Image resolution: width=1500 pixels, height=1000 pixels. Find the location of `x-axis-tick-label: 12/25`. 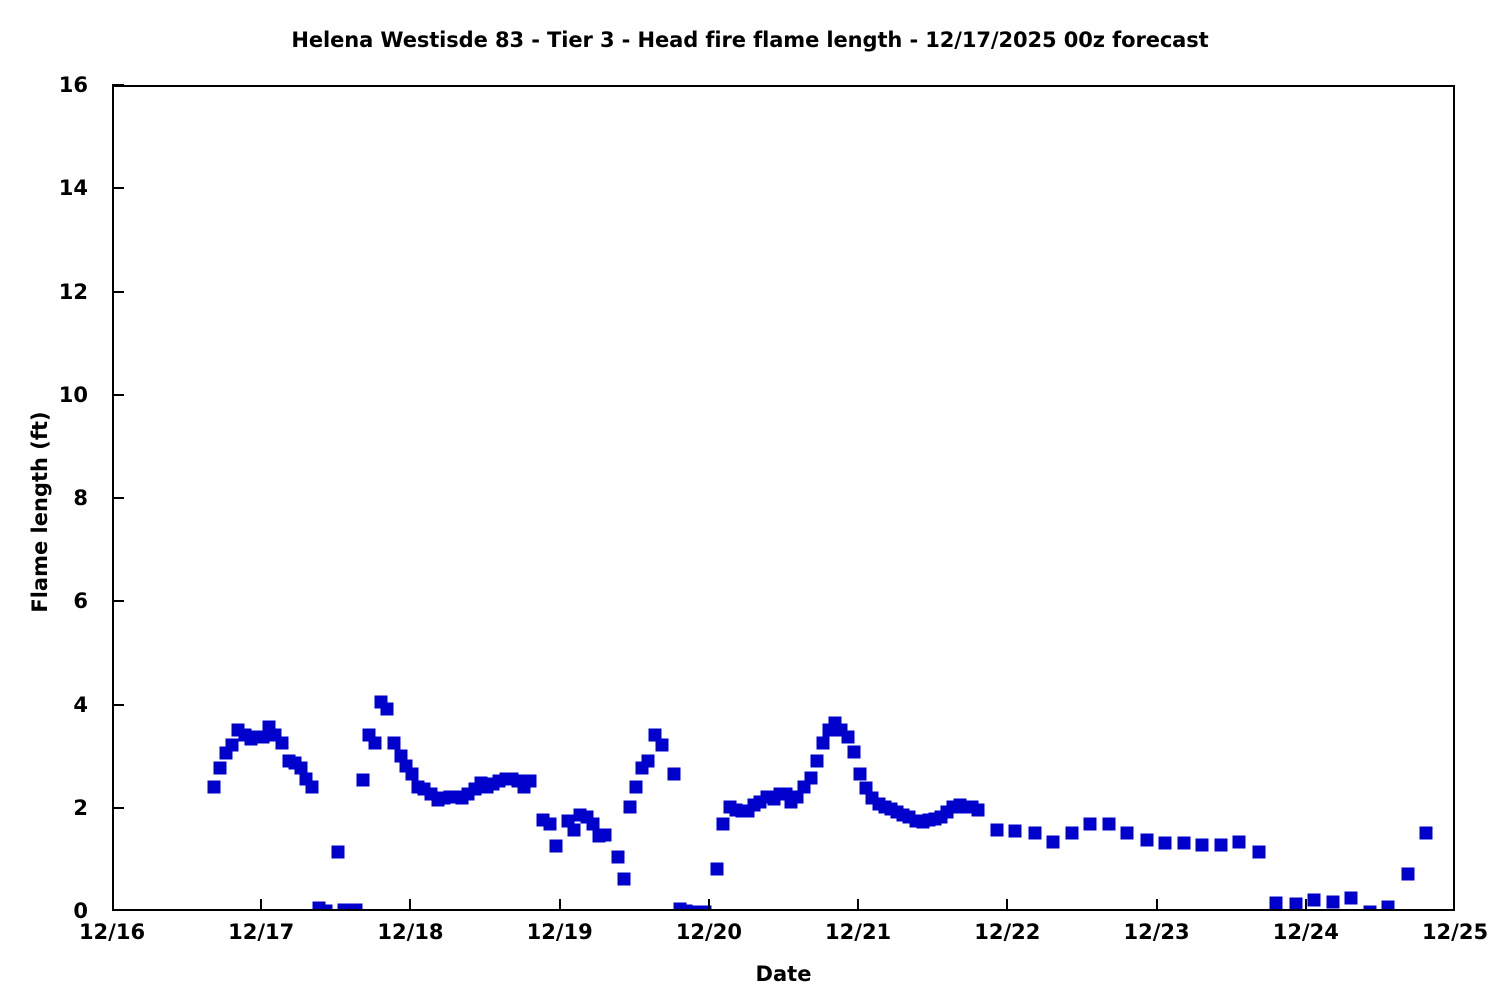

x-axis-tick-label: 12/25 is located at coordinates (1455, 932).